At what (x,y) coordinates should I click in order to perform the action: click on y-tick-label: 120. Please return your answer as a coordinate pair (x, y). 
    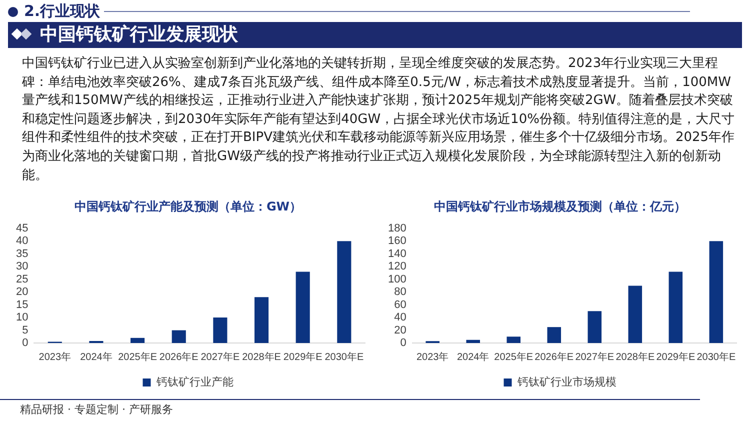
    Looking at the image, I should click on (397, 266).